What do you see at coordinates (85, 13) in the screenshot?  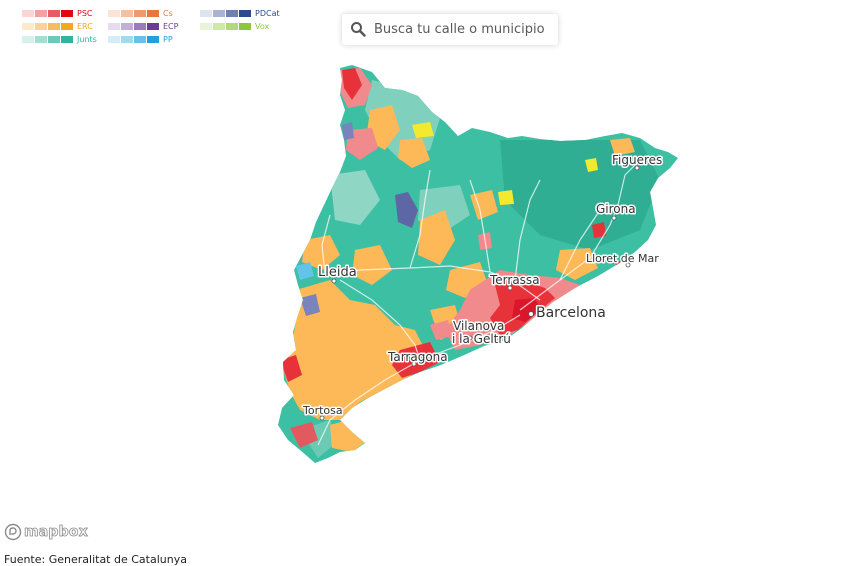 I see `legend-label-psc: PSC` at bounding box center [85, 13].